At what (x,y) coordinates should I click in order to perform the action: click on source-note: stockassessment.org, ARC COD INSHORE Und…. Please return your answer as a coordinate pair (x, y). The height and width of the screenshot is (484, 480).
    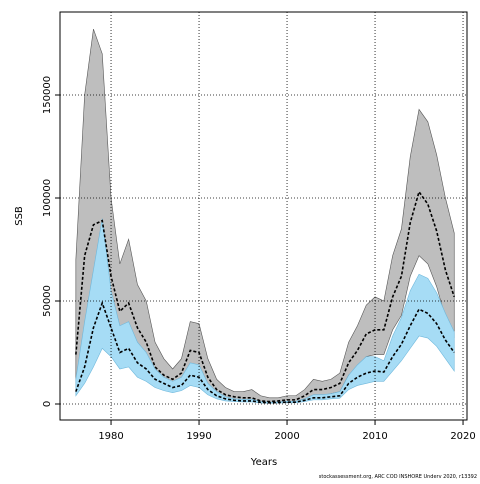
    Looking at the image, I should click on (398, 477).